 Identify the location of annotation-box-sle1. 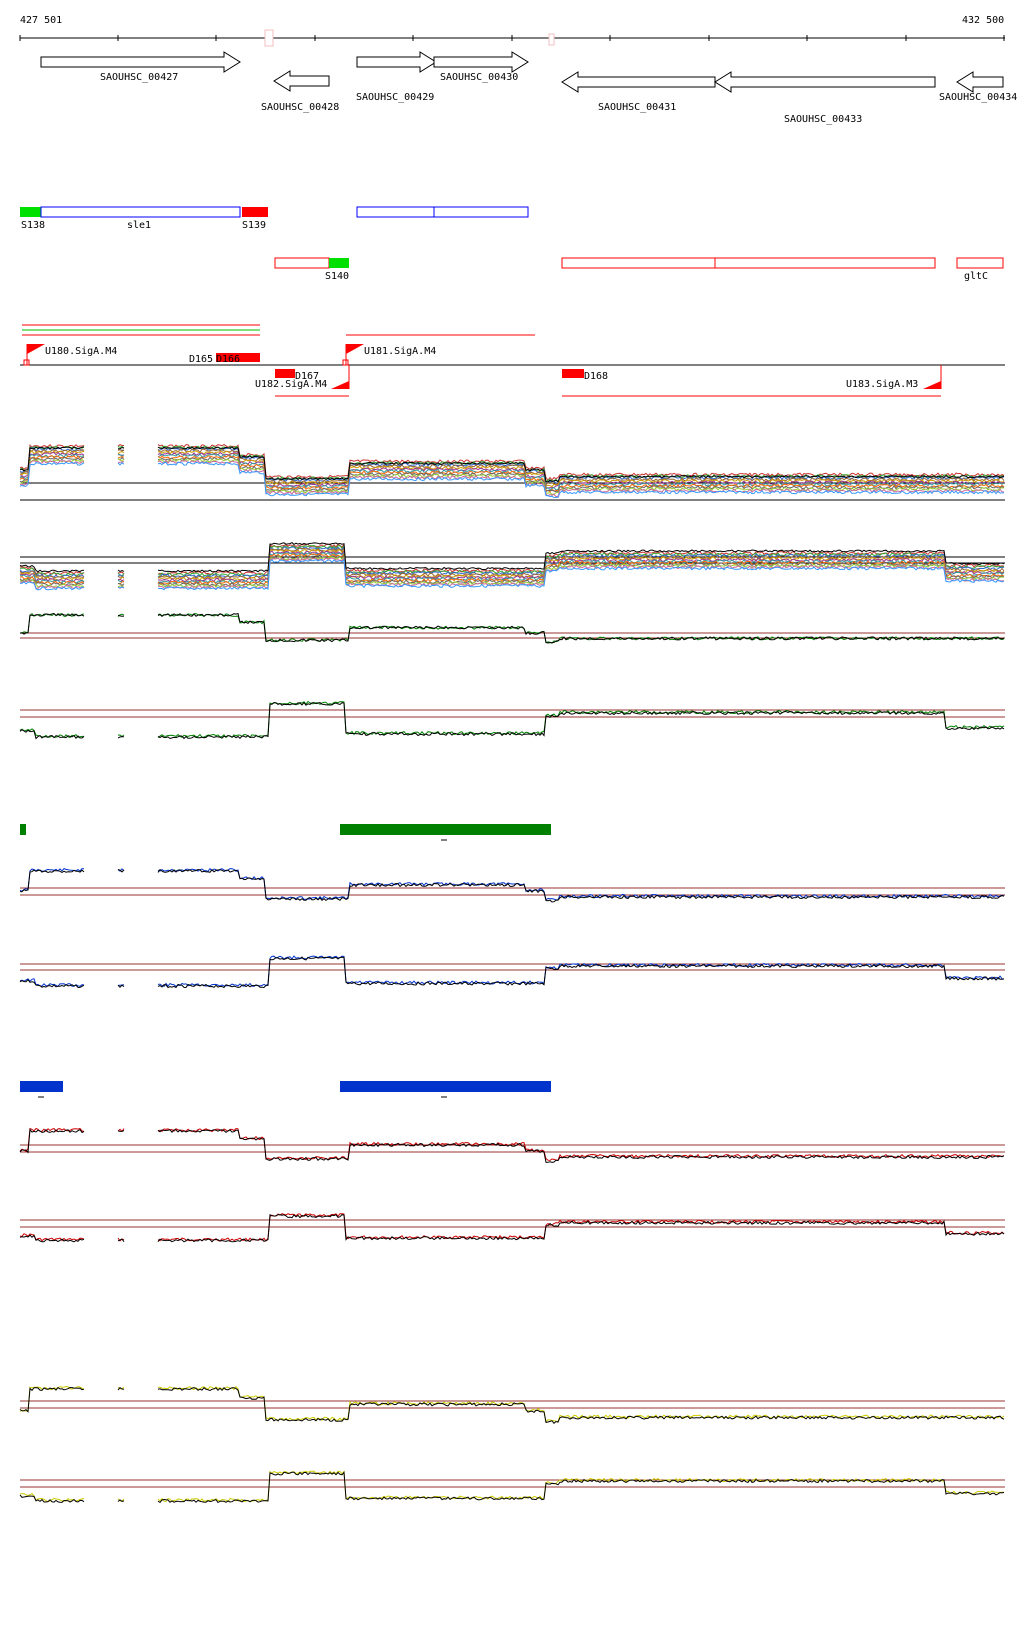
(140, 212).